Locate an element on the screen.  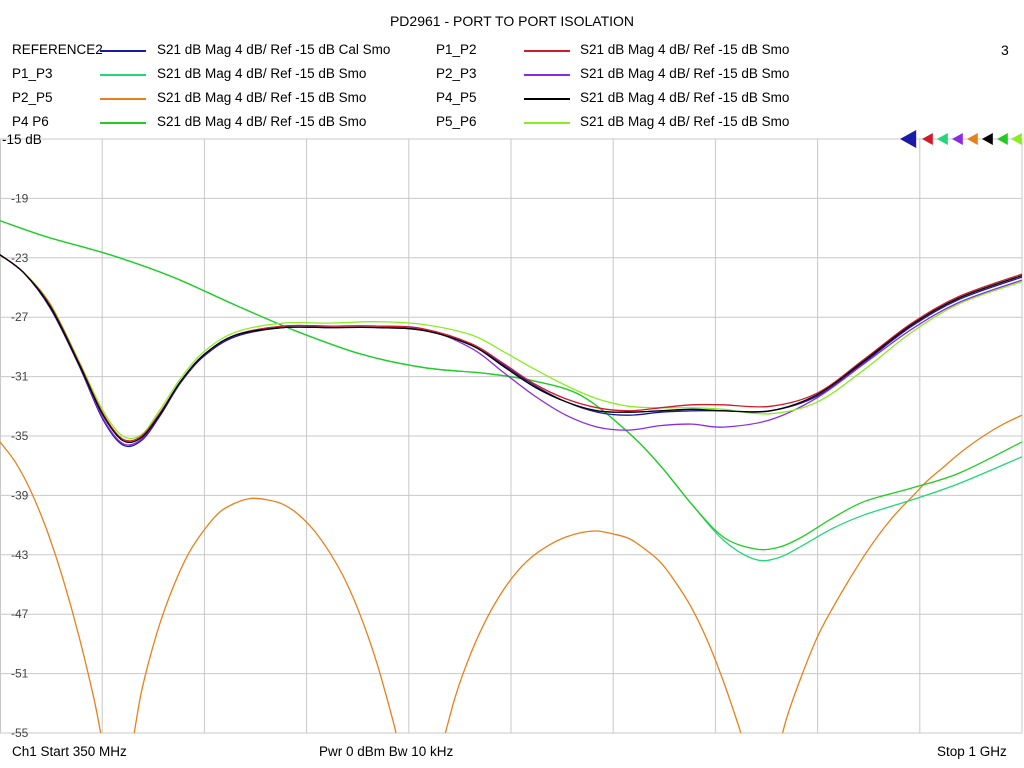
legend-desc-4: S21 dB Mag 4 dB/ Ref -15 dB Smo is located at coordinates (262, 97).